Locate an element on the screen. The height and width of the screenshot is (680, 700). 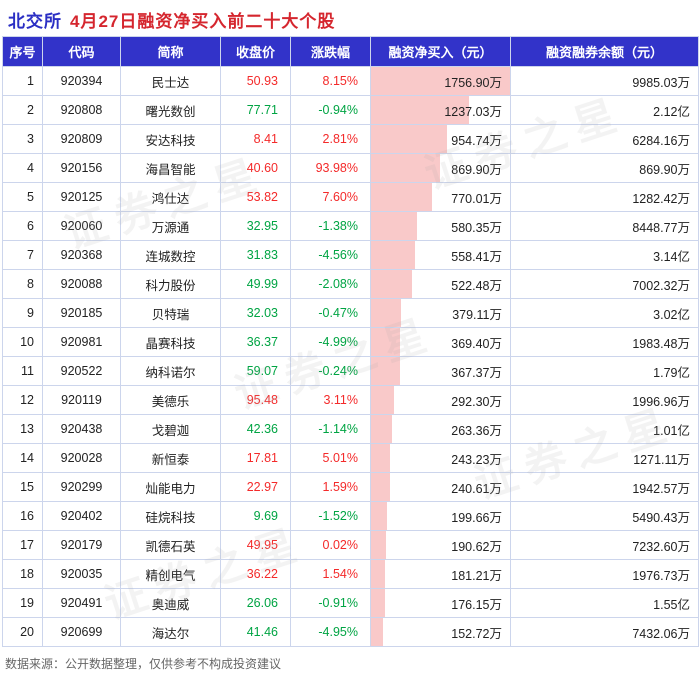
table-row: 15 920299 灿能电力 22.97 1.59% 240.61万 1942.57万 is located at coordinates (350, 487).